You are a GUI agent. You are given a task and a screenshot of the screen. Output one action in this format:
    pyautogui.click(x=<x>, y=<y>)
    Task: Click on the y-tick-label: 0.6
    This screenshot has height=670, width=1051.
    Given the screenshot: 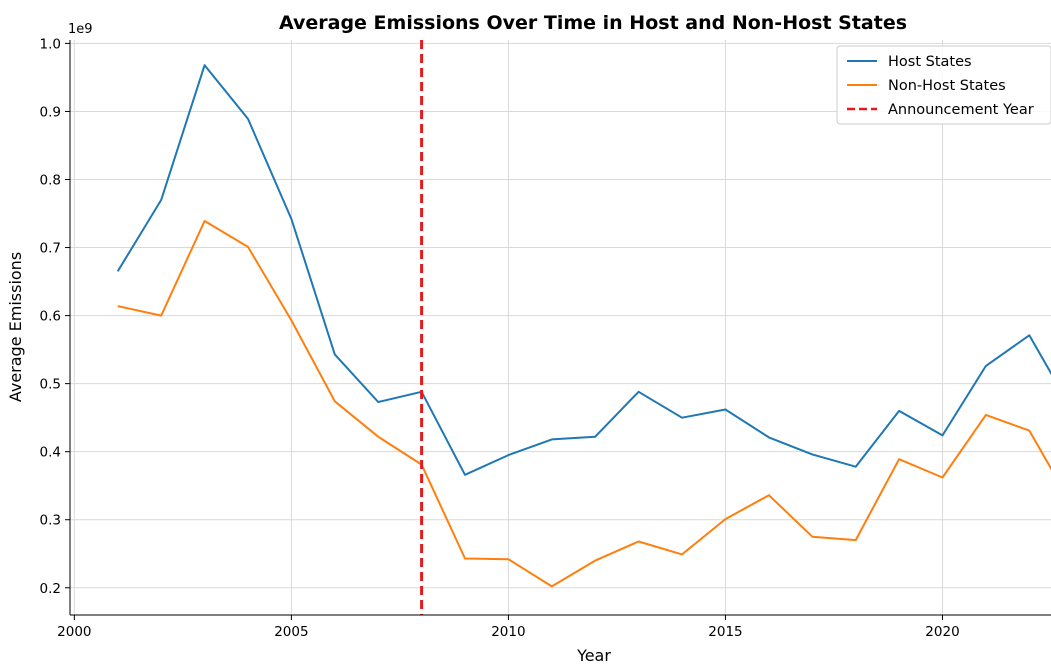 What is the action you would take?
    pyautogui.click(x=50, y=317)
    